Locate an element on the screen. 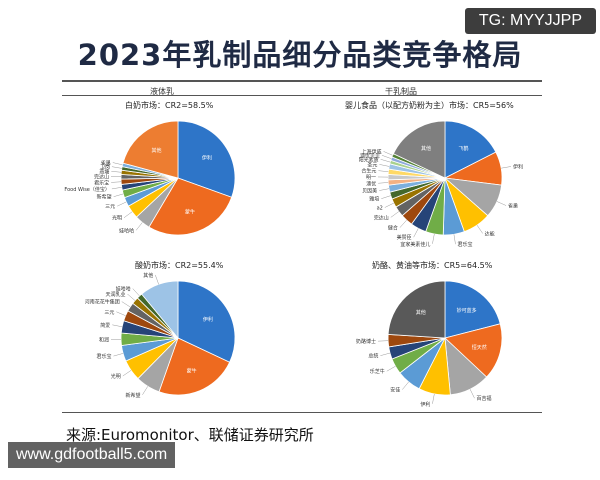 The height and width of the screenshot is (480, 600). slice-label: 宜家美素佳儿 is located at coordinates (415, 244).